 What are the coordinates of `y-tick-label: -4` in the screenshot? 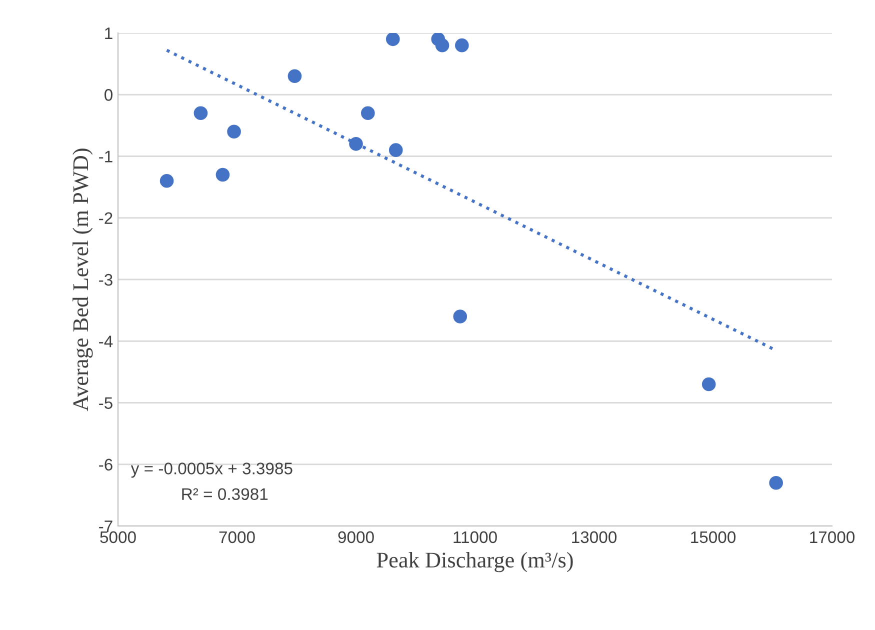 It's located at (106, 342).